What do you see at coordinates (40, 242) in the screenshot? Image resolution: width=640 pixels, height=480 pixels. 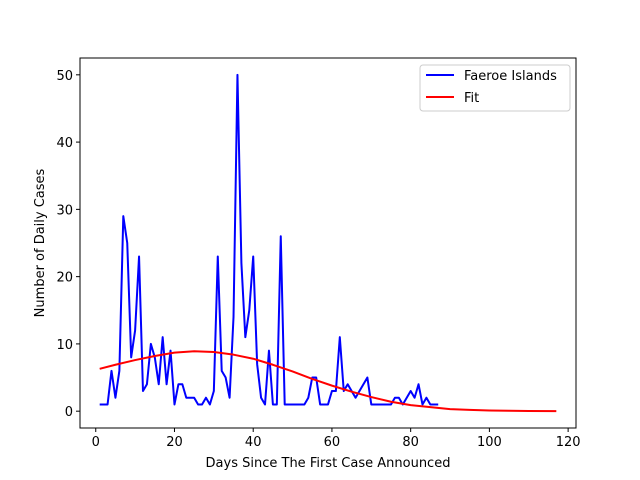 I see `y-axis-label: Number of Daily Cases` at bounding box center [40, 242].